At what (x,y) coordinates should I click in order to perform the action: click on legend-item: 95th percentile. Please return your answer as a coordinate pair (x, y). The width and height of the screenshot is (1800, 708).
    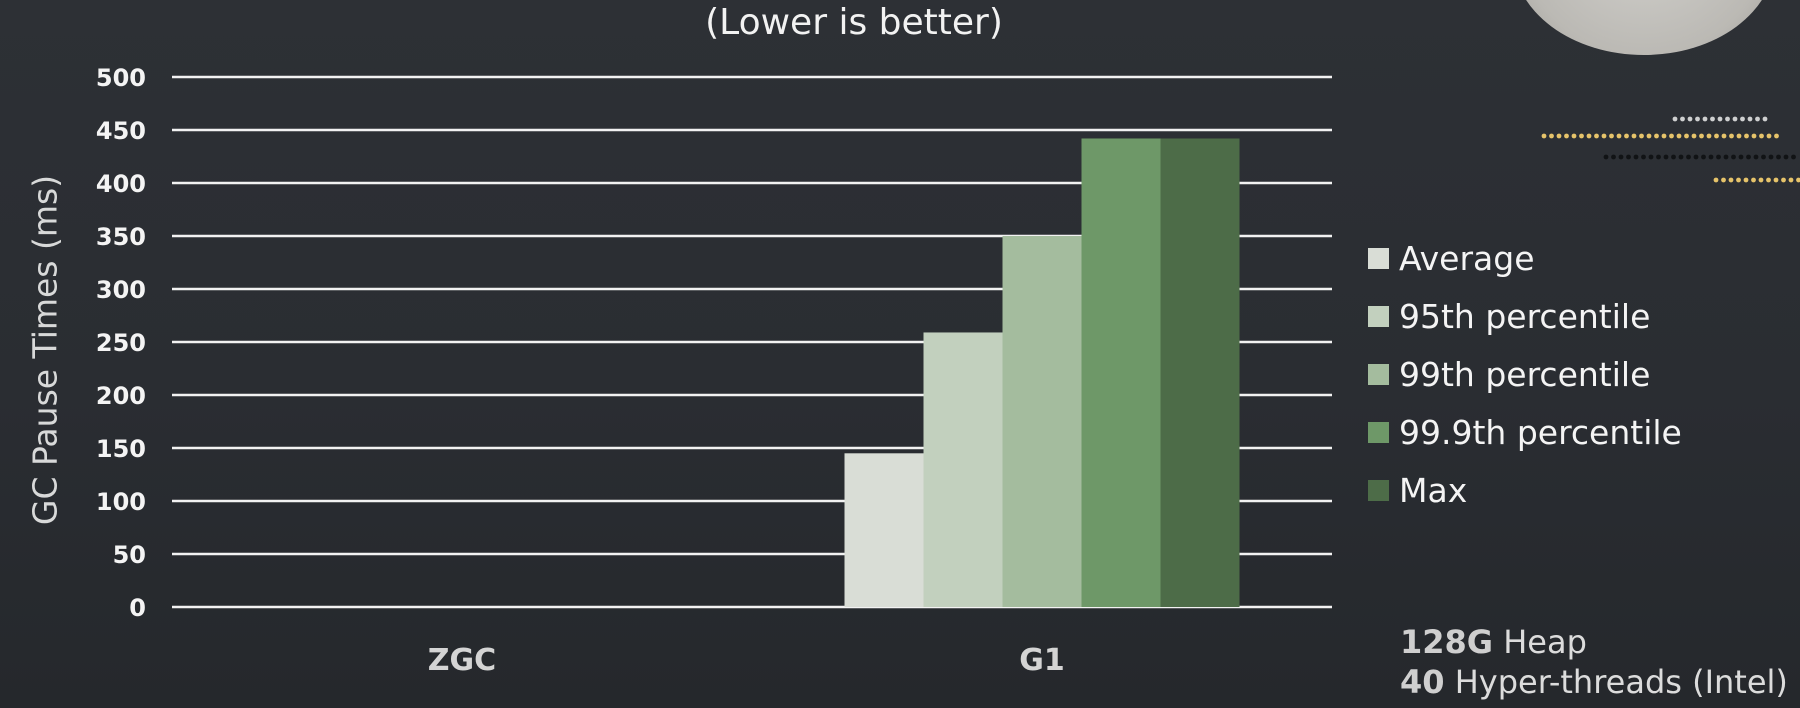
    Looking at the image, I should click on (1525, 316).